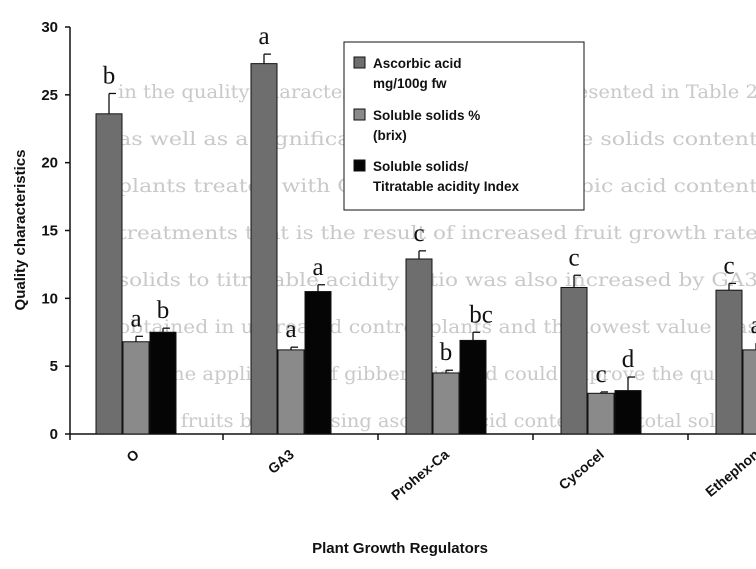  I want to click on significance-letter: d, so click(628, 359).